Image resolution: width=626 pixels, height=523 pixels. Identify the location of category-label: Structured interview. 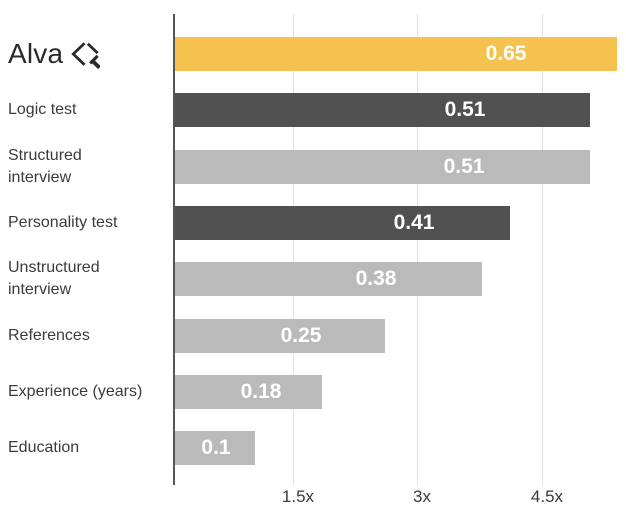
(45, 166).